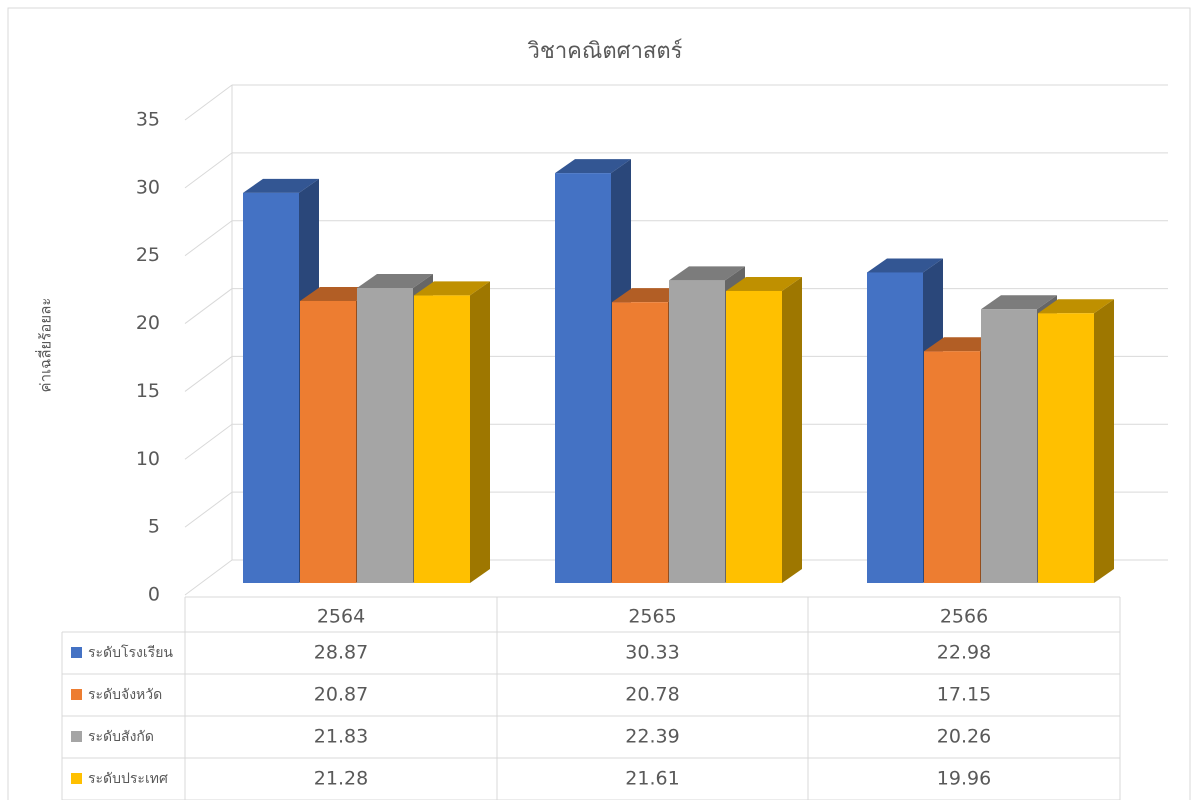  What do you see at coordinates (148, 323) in the screenshot?
I see `y-tick-label: 20` at bounding box center [148, 323].